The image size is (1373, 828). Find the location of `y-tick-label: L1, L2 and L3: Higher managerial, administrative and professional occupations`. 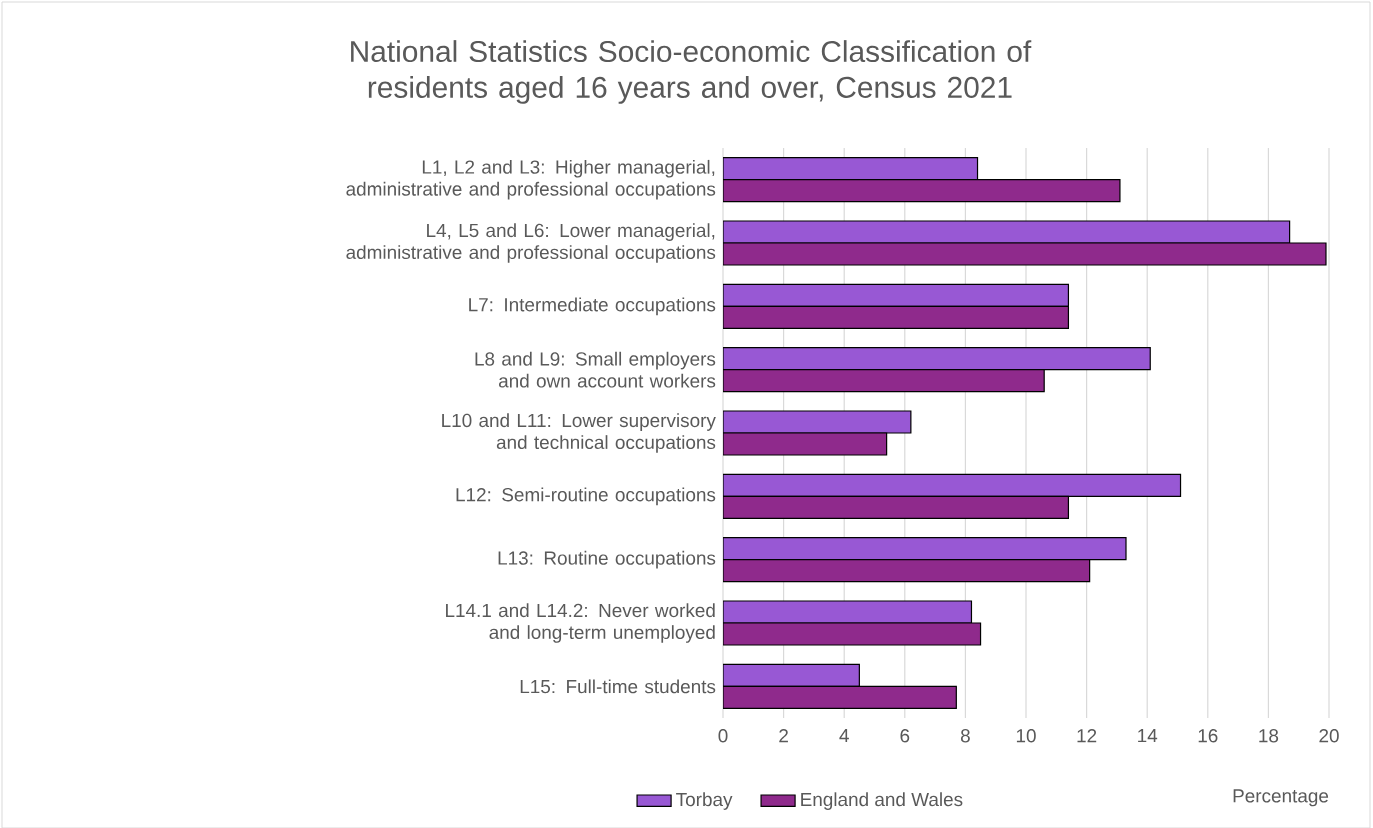

y-tick-label: L1, L2 and L3: Higher managerial, administrative and professional occupations is located at coordinates (531, 179).